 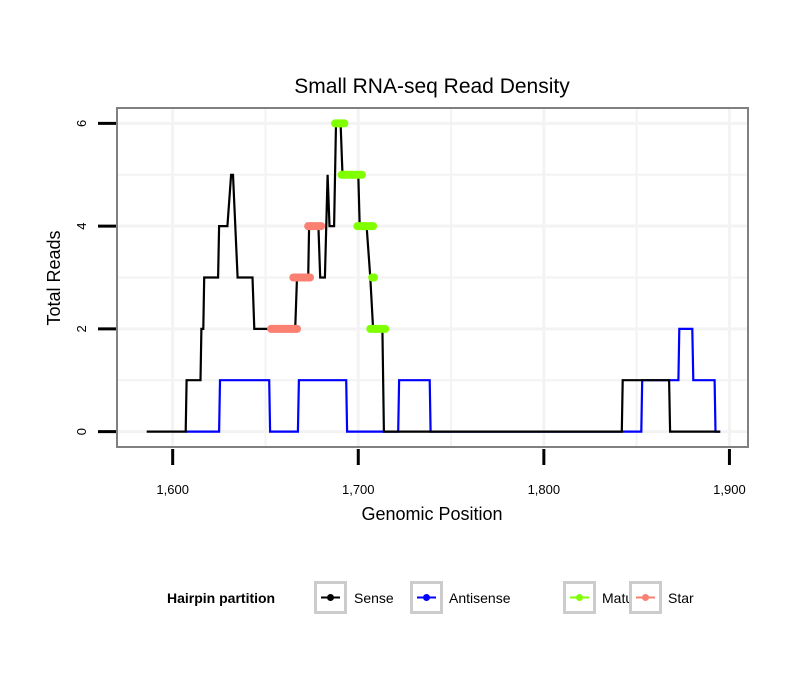 What do you see at coordinates (661, 597) in the screenshot?
I see `legend-item-star: Star` at bounding box center [661, 597].